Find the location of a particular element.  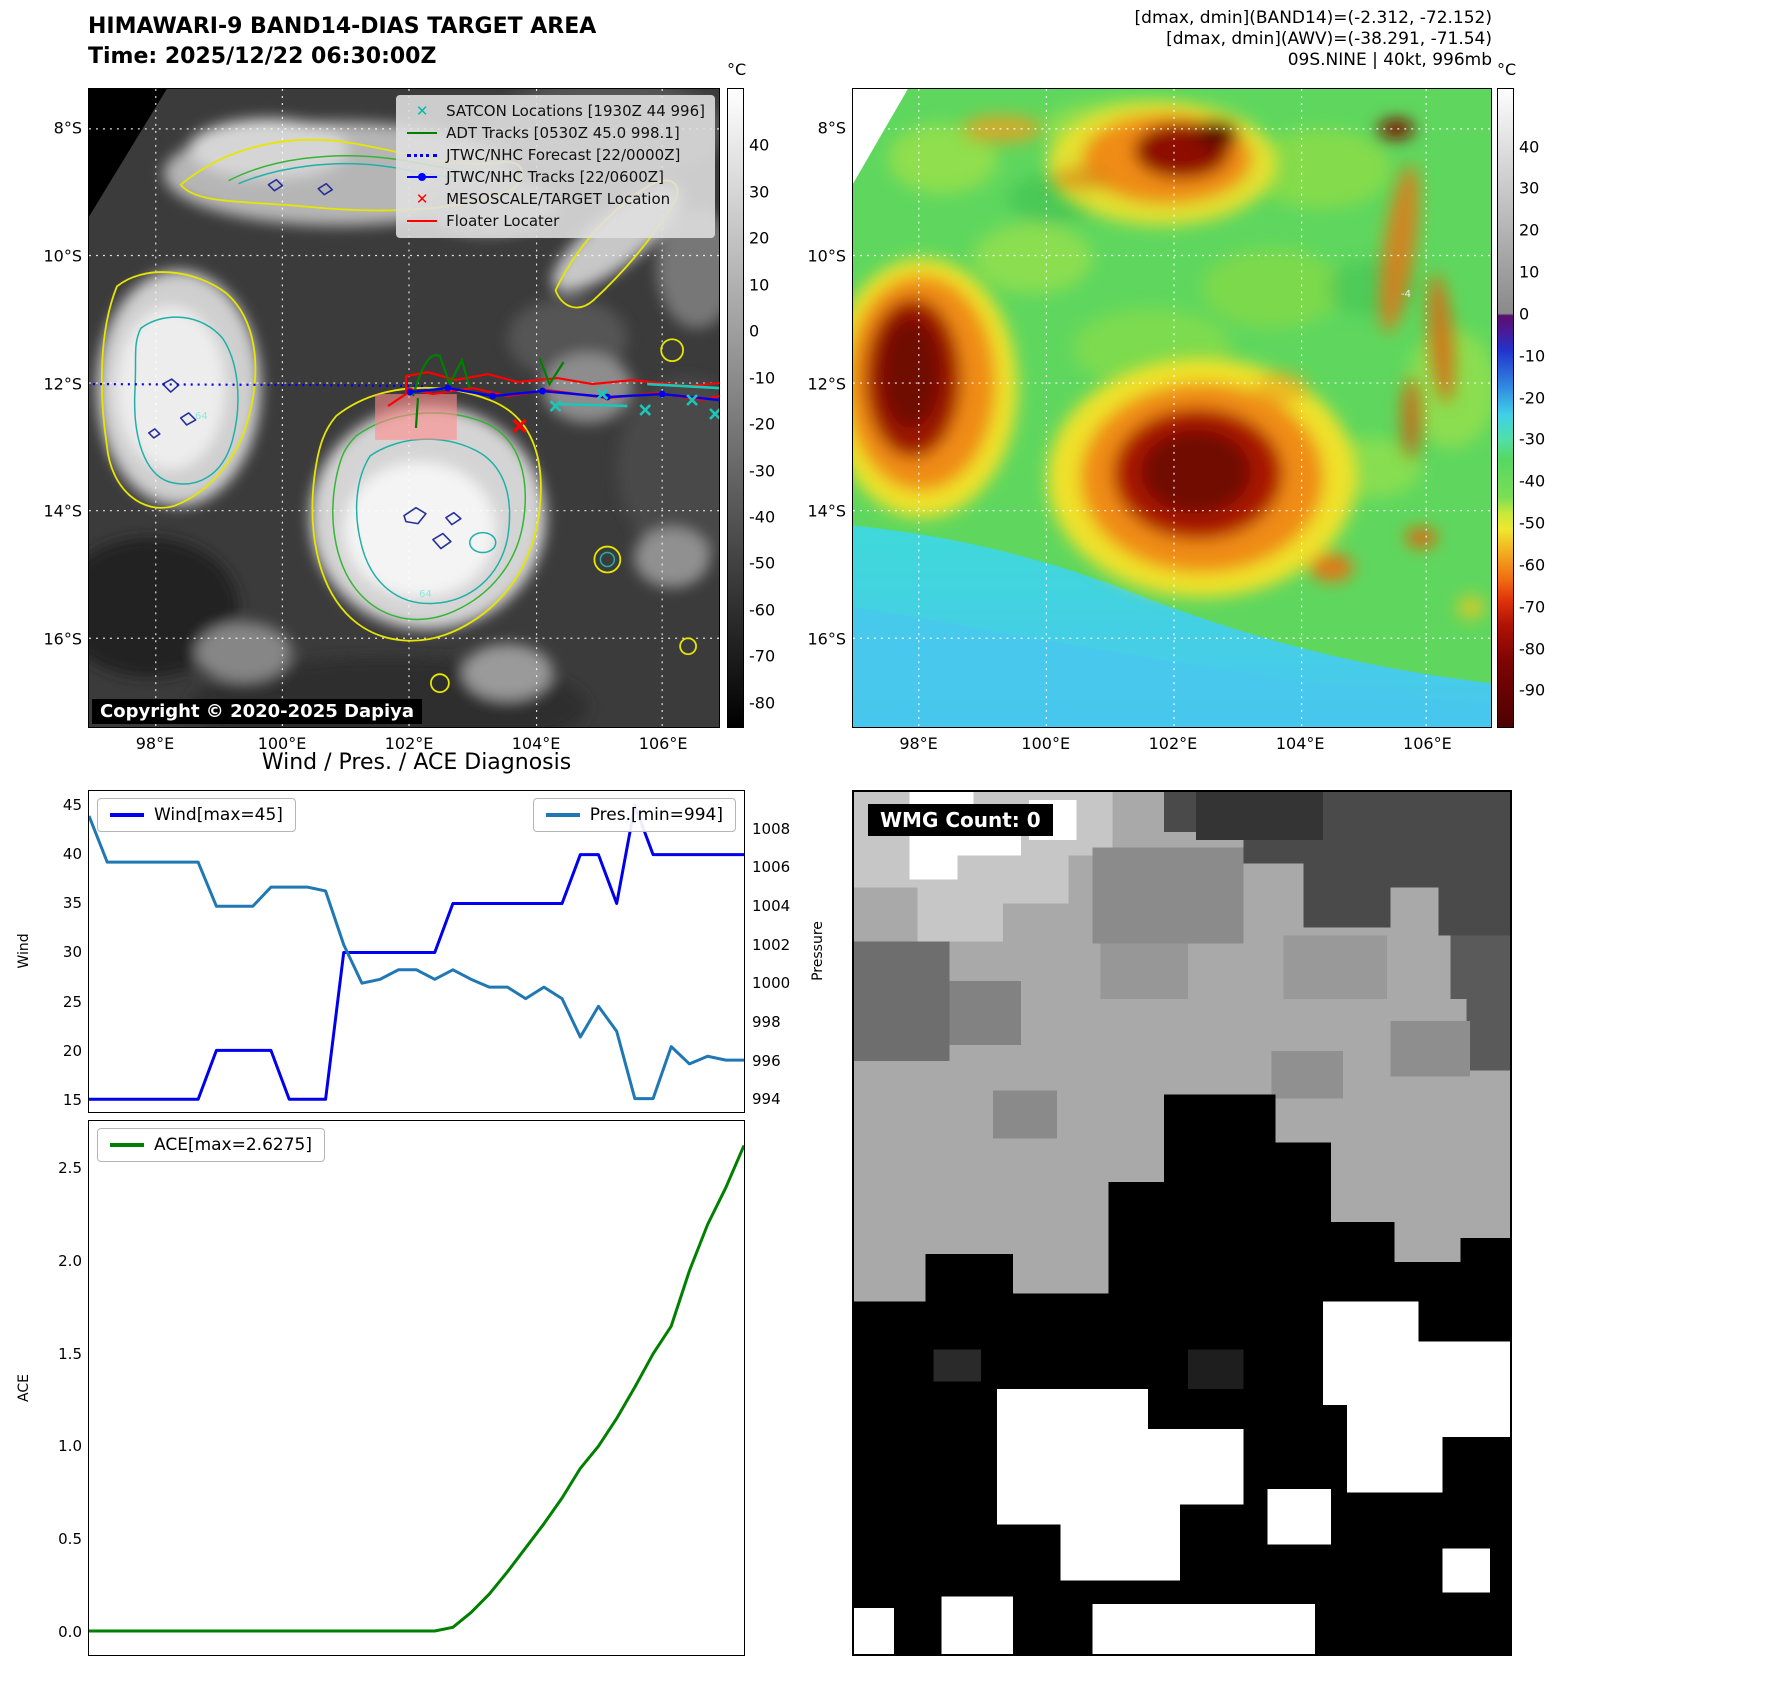

pressure-legend-label: Pres.[min=994] is located at coordinates (656, 815).